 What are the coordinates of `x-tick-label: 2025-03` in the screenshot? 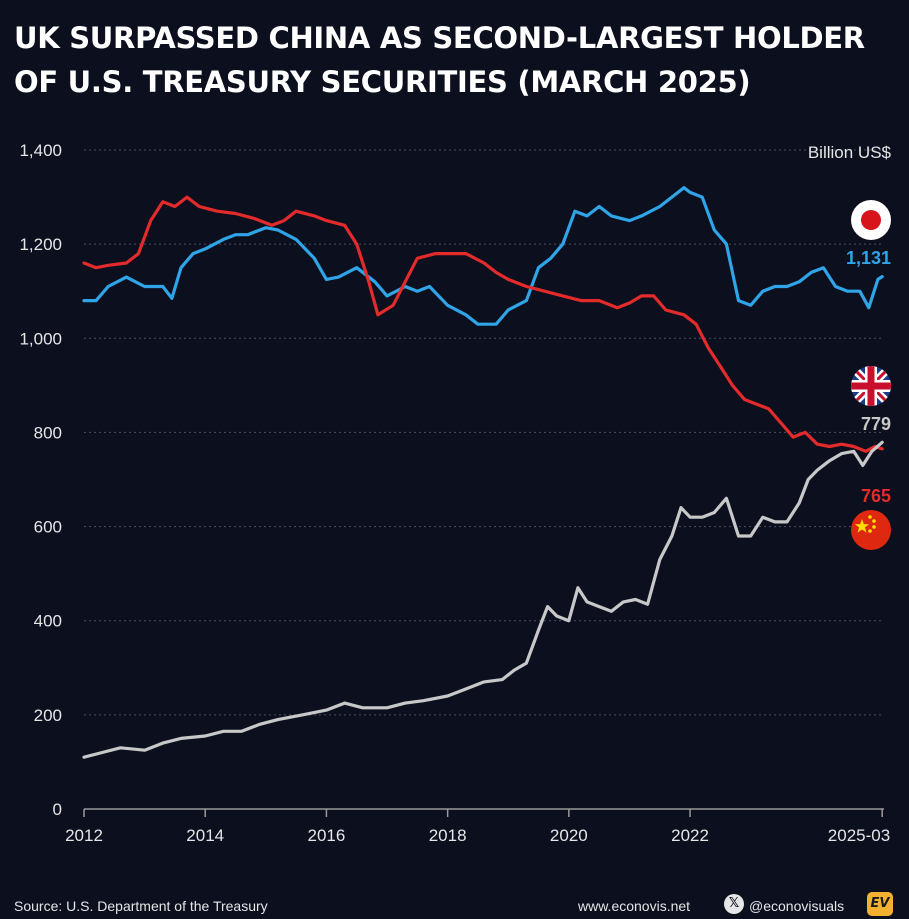 It's located at (859, 835).